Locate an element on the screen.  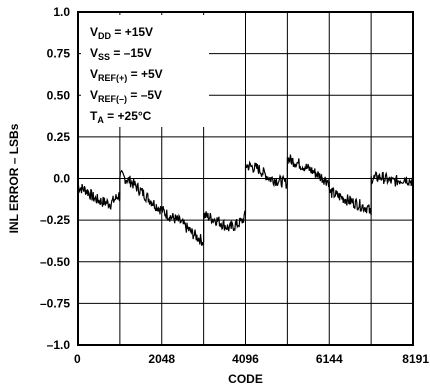
y-tick-label: 0.25 is located at coordinates (59, 137).